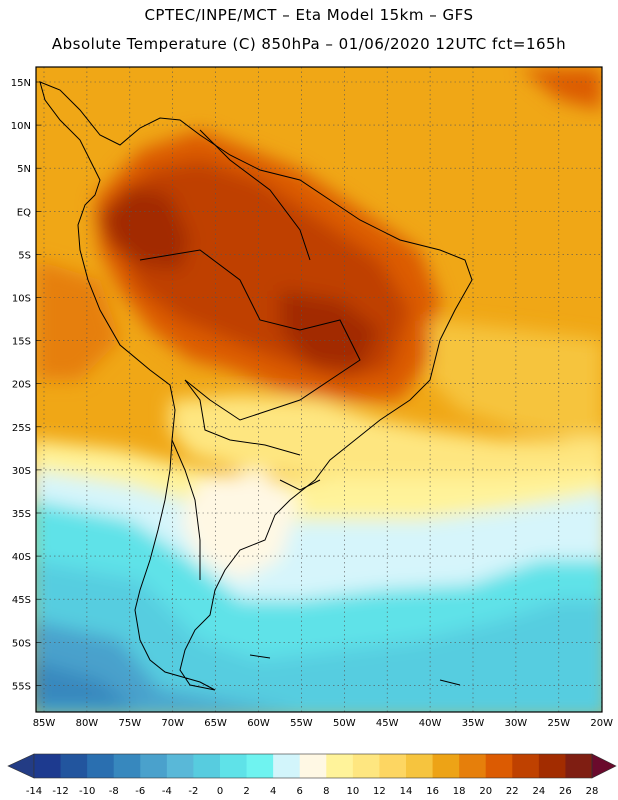  I want to click on lat-label: 30S, so click(21, 471).